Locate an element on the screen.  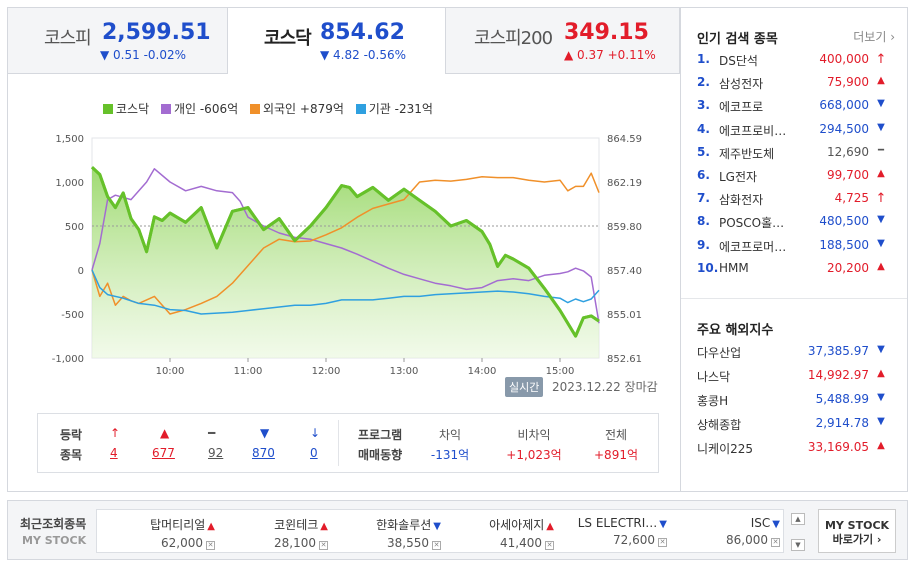
mystock-sub-label: MY STOCK is located at coordinates (54, 540).